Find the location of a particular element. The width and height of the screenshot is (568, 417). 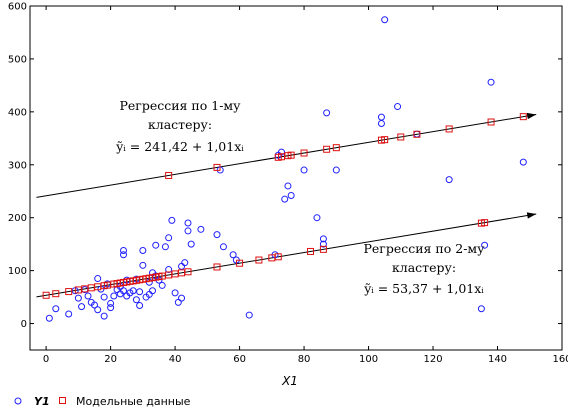

y-tick-label: 0 is located at coordinates (24, 324).